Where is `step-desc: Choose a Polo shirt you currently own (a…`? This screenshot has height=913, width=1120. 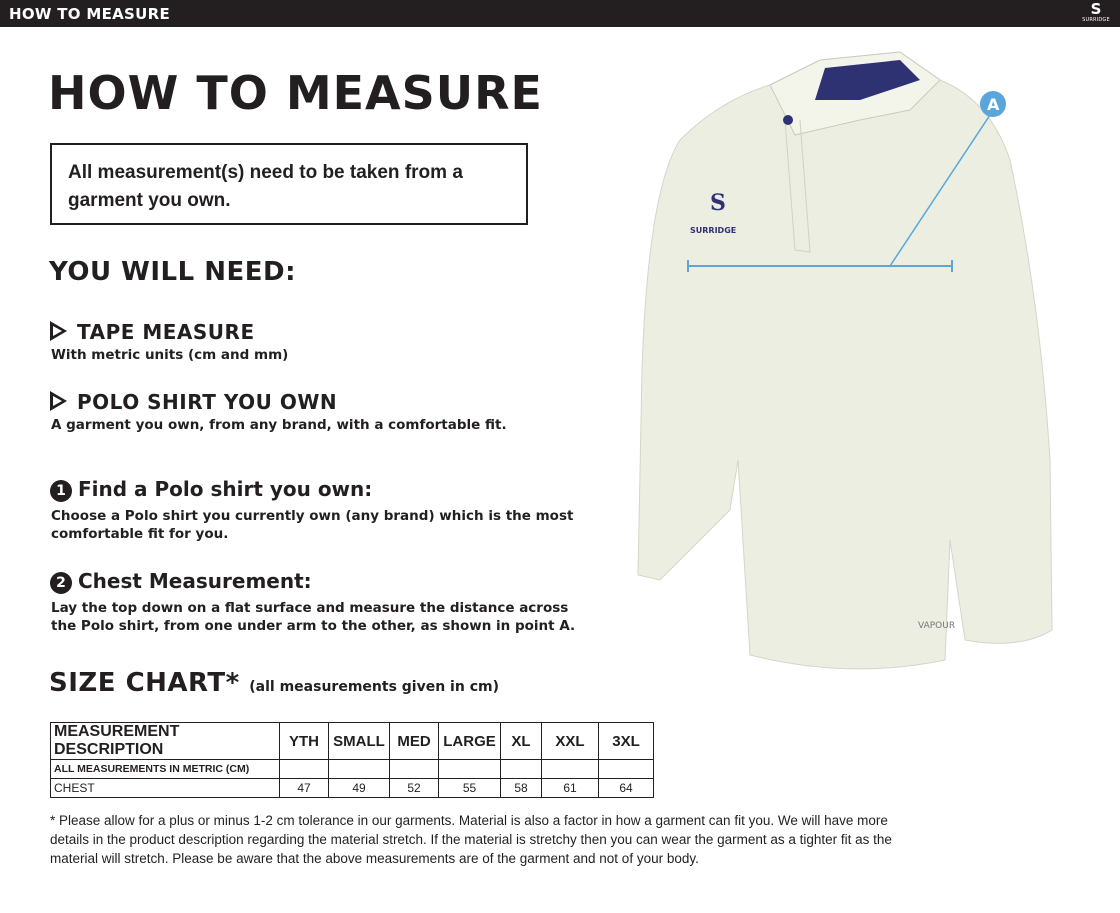 step-desc: Choose a Polo shirt you currently own (a… is located at coordinates (312, 525).